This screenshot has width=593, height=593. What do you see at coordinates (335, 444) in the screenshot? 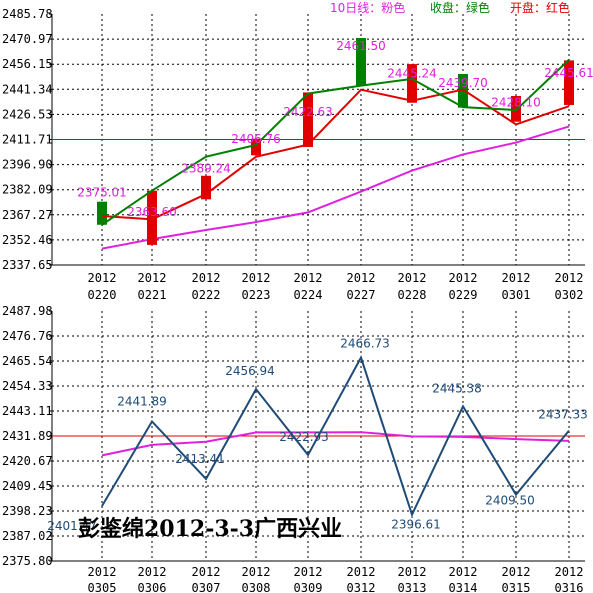
I see `ma10-line-lower` at bounding box center [335, 444].